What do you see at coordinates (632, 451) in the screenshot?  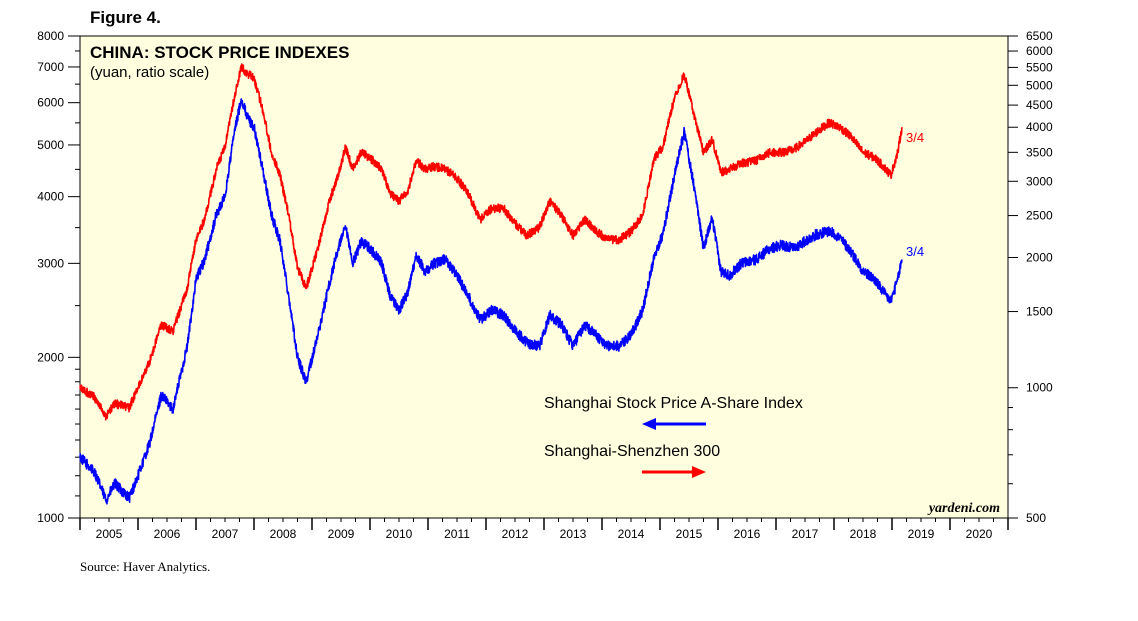 I see `legend-label-hs300: Shanghai-Shenzhen 300` at bounding box center [632, 451].